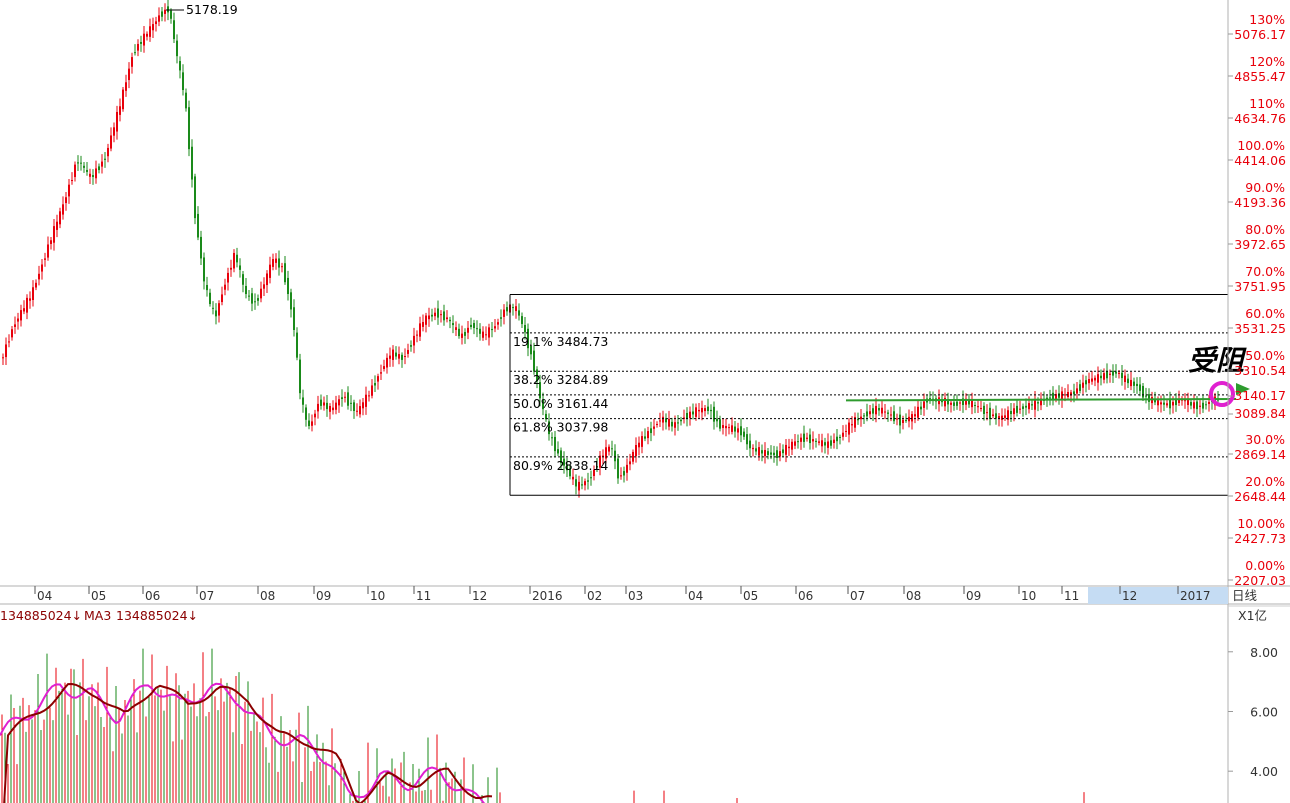  I want to click on price-axis-price-label: 4414.06, so click(1260, 160).